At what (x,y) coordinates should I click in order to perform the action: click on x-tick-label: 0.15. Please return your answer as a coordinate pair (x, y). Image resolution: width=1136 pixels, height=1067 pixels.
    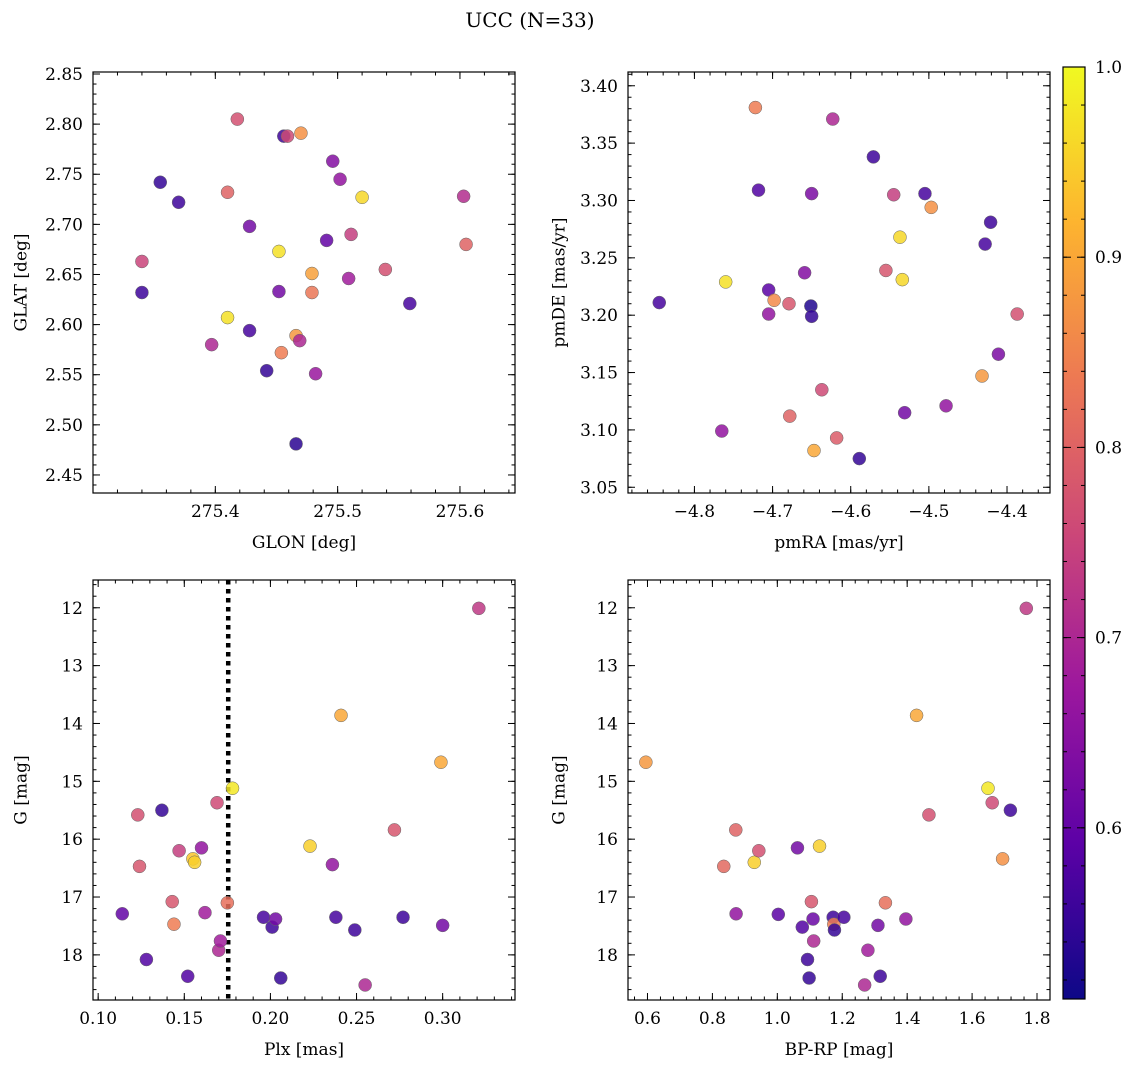
    Looking at the image, I should click on (184, 1019).